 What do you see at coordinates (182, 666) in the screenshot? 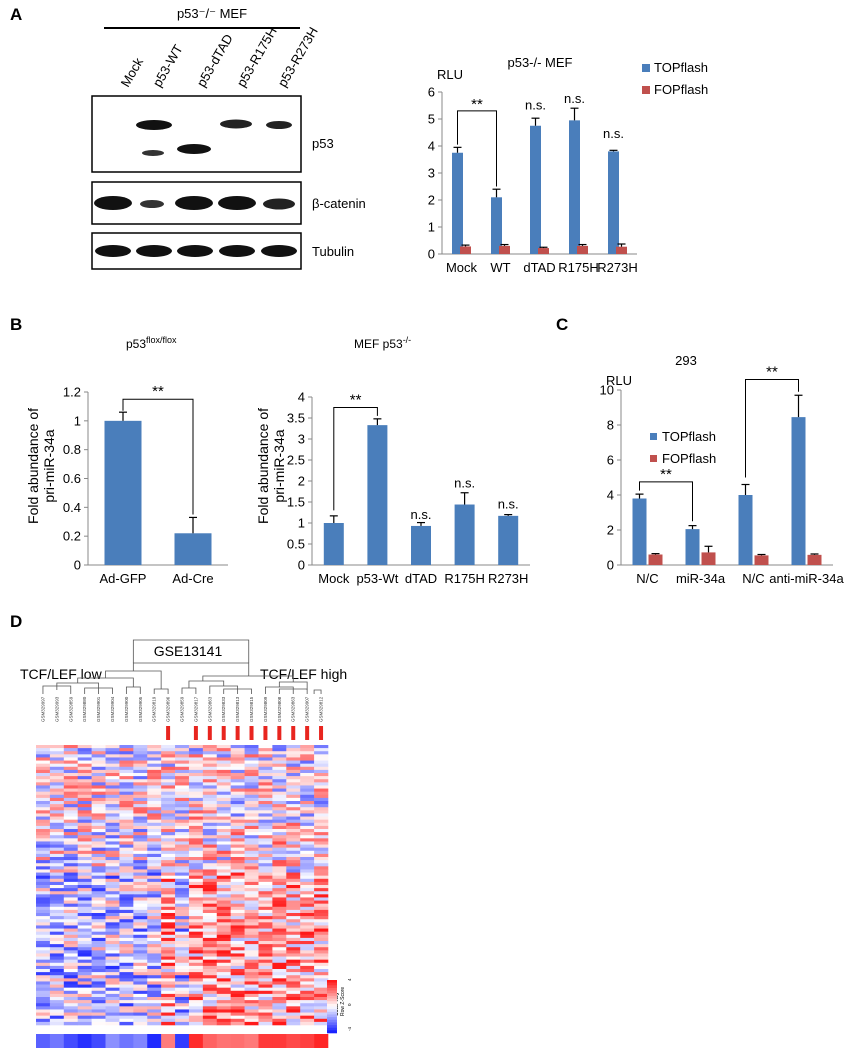
I see `dendrogram` at bounding box center [182, 666].